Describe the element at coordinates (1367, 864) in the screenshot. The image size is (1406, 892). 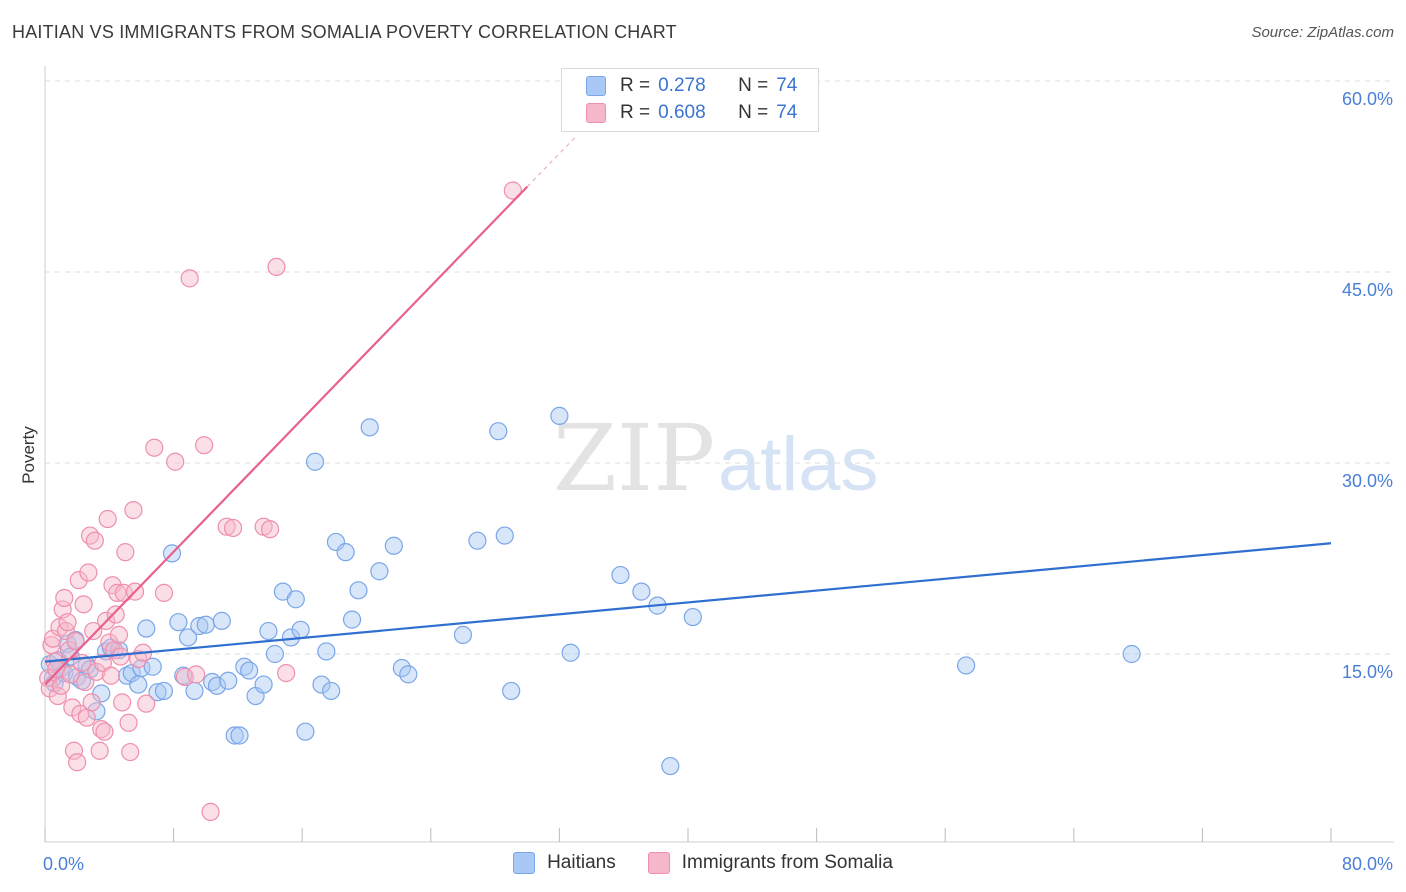
I see `x-tick-label-1: 80.0%` at that location.